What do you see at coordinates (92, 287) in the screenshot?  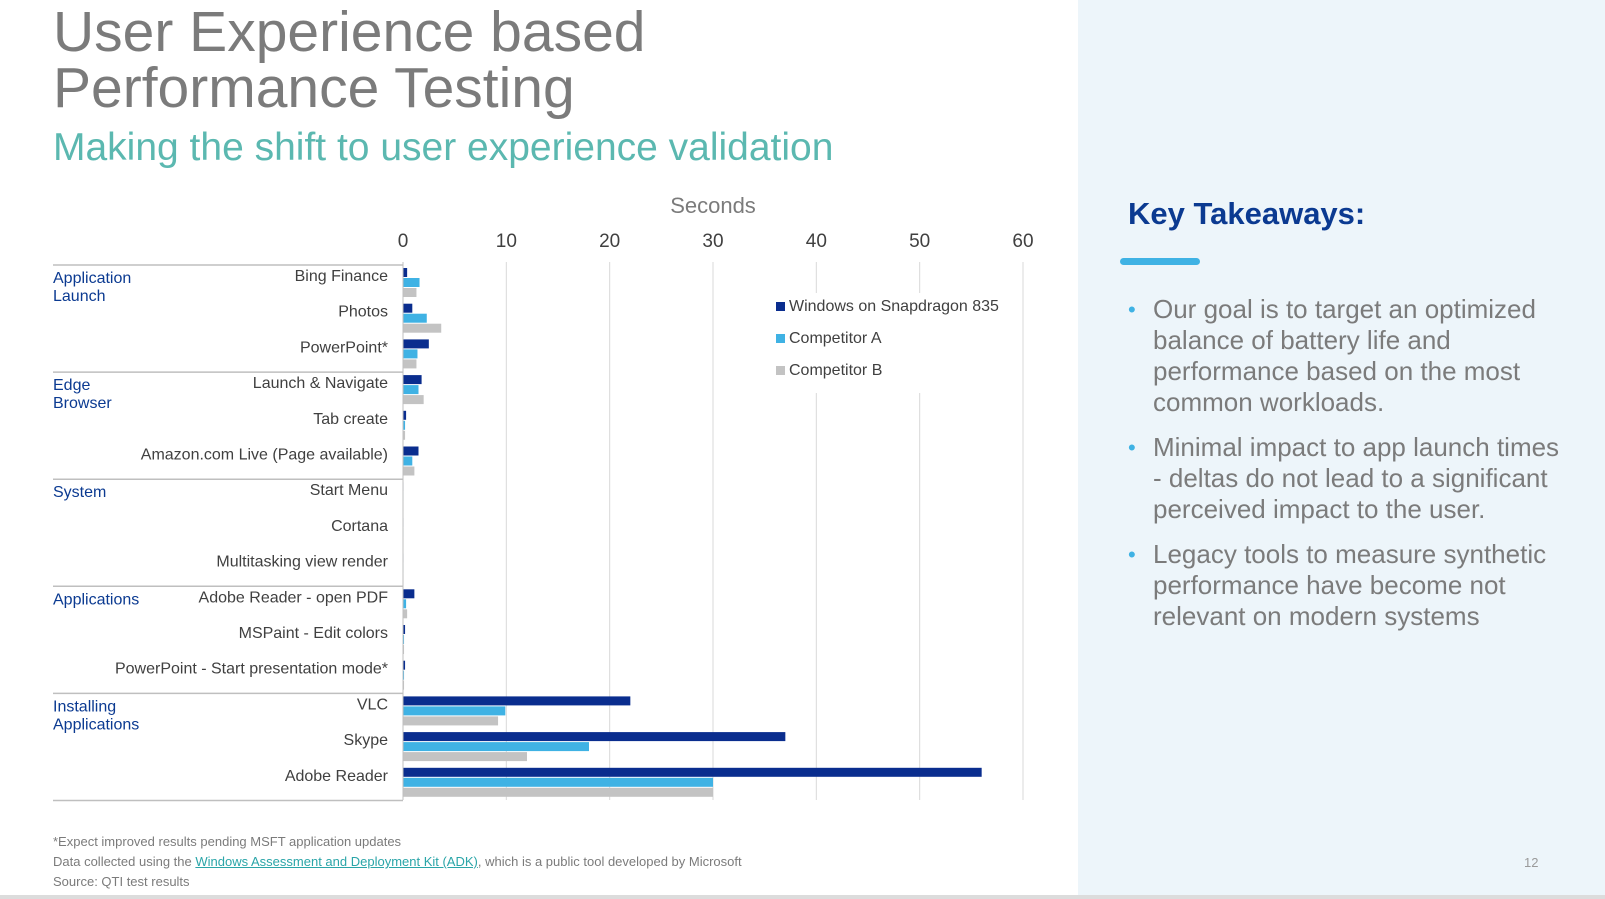 I see `group-label: Application Launch` at bounding box center [92, 287].